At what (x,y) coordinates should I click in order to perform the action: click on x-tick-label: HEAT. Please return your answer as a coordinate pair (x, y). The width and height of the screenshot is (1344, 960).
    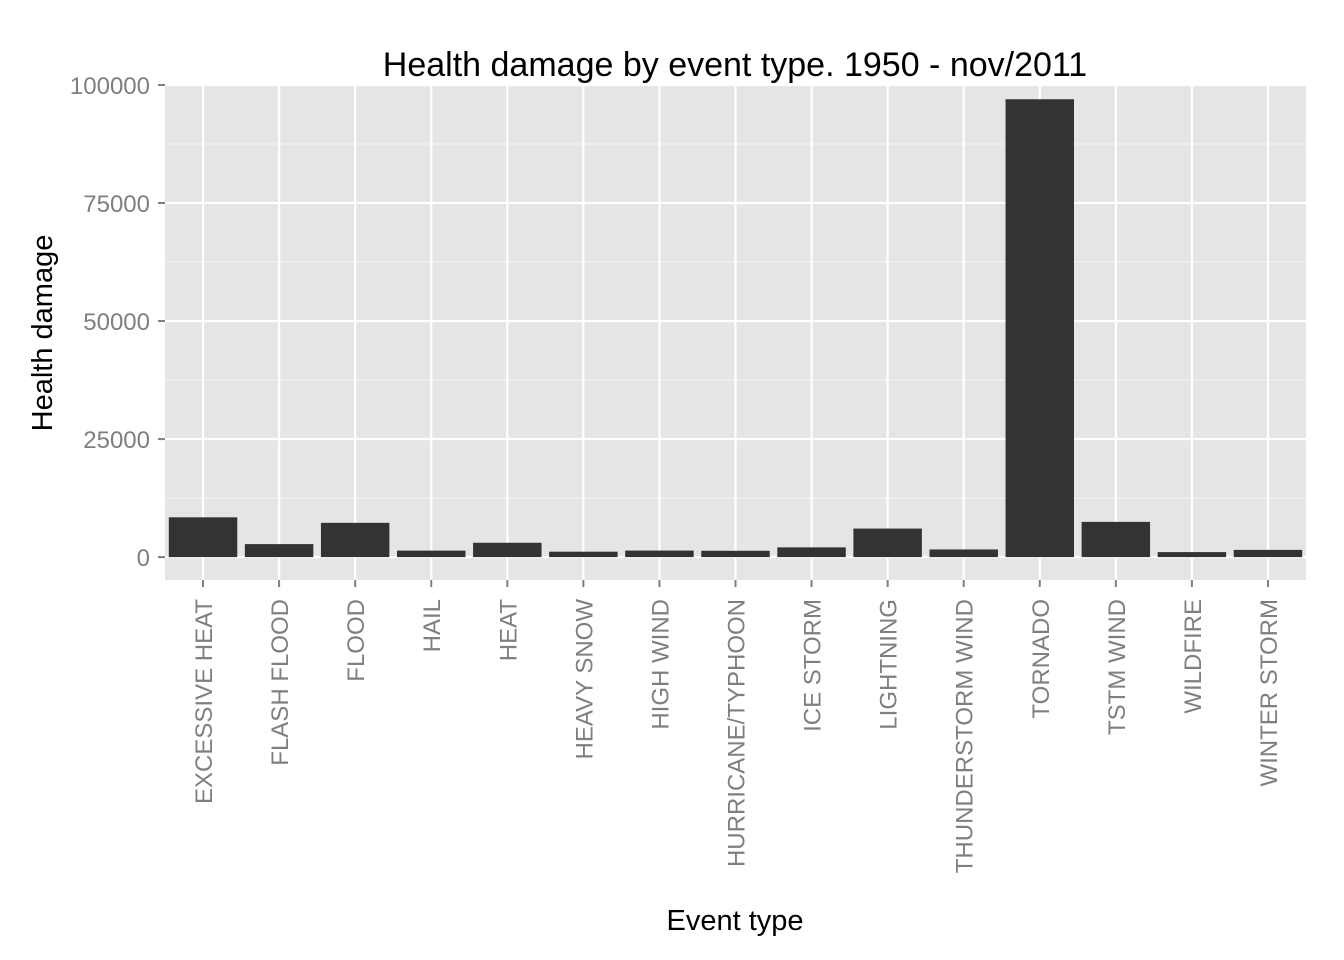
    Looking at the image, I should click on (508, 630).